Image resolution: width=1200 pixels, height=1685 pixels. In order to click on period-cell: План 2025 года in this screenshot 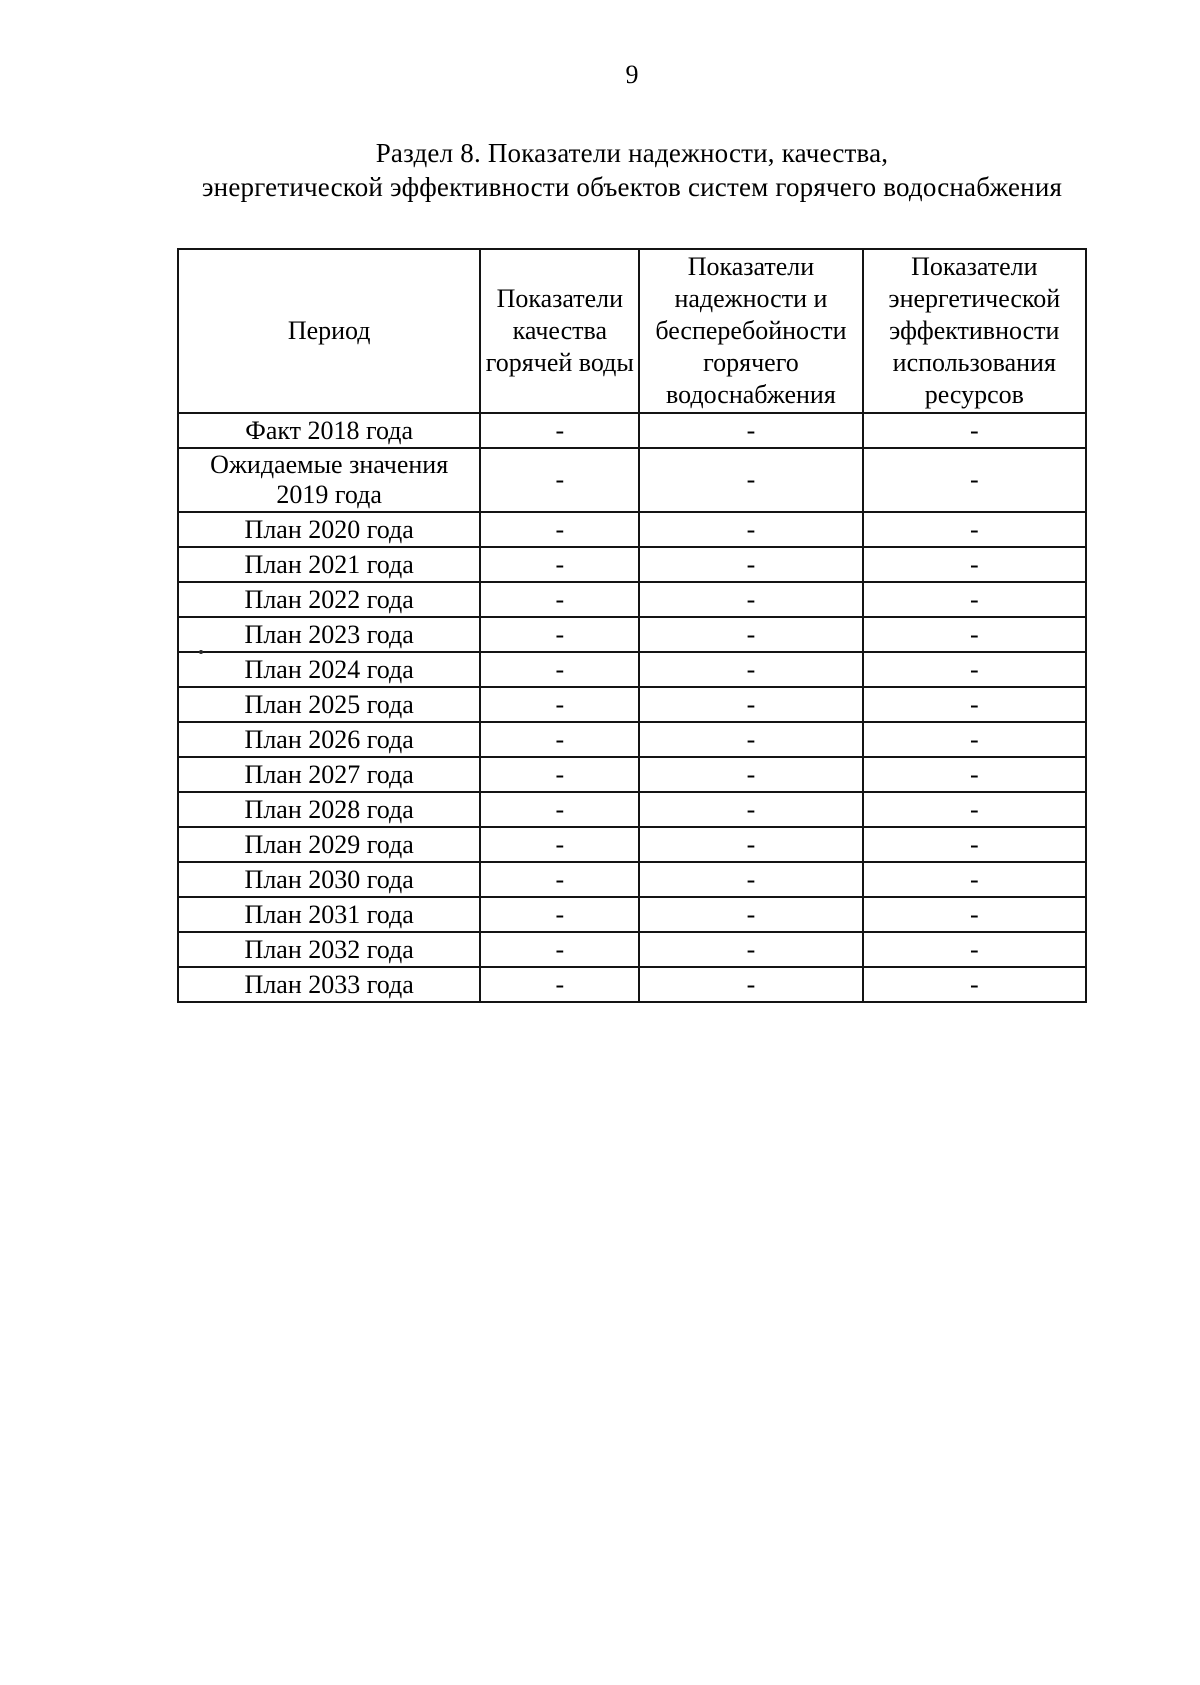, I will do `click(329, 704)`.